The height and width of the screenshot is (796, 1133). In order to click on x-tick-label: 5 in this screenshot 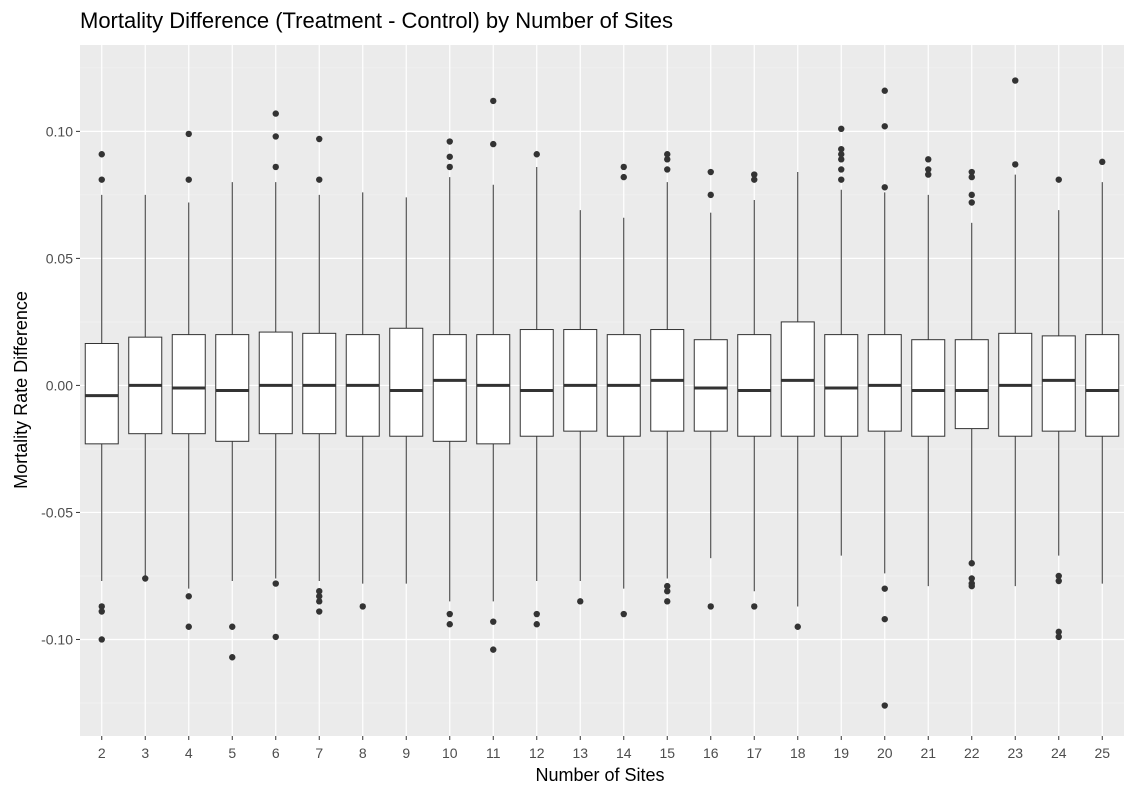, I will do `click(232, 753)`.